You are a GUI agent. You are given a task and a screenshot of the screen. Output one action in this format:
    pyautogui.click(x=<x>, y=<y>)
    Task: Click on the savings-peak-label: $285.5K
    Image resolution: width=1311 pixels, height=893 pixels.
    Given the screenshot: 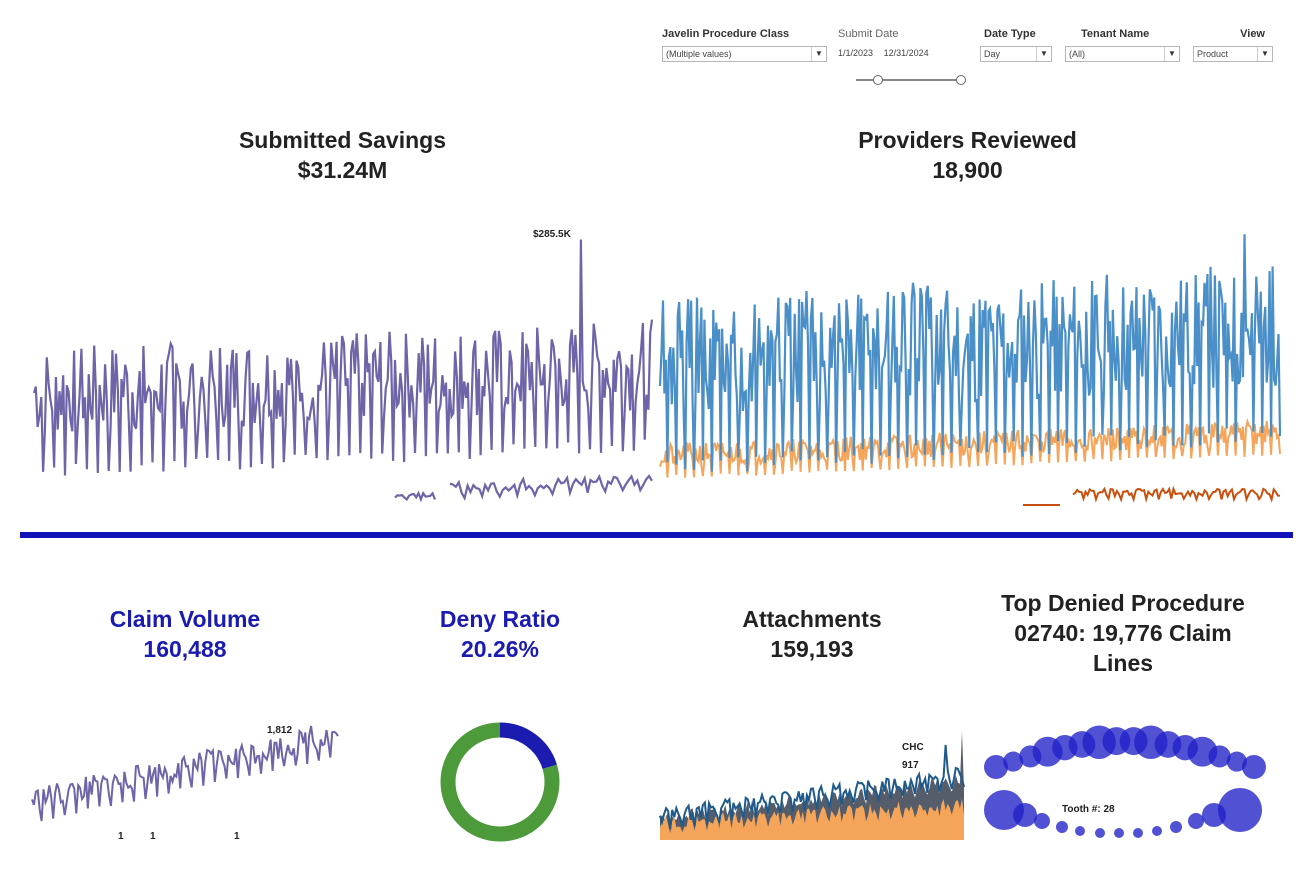 What is the action you would take?
    pyautogui.click(x=552, y=234)
    